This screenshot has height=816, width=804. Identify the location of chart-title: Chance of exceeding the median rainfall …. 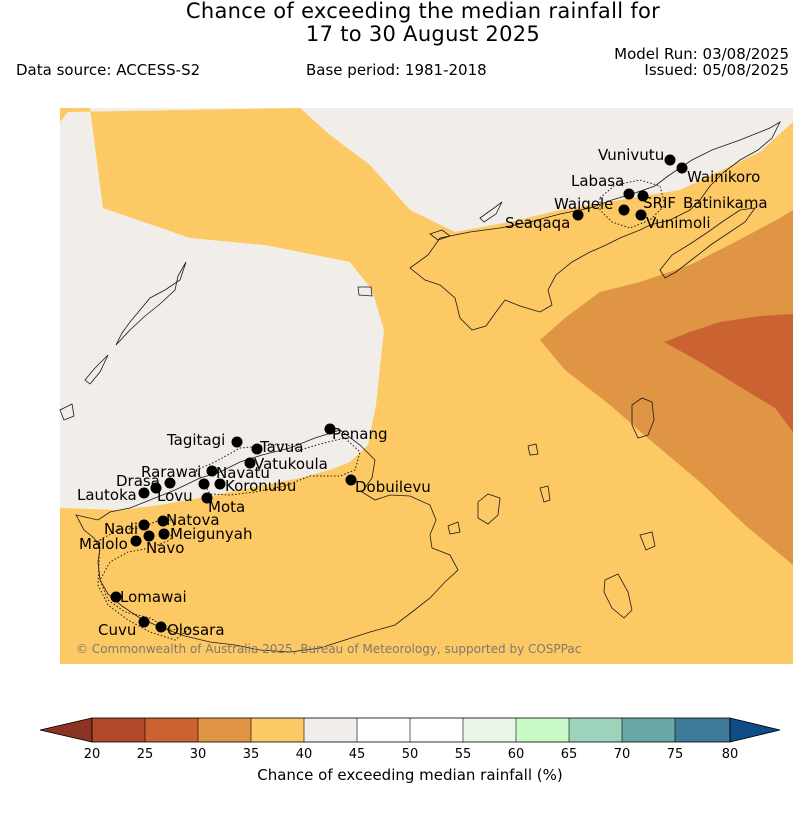
(402, 23).